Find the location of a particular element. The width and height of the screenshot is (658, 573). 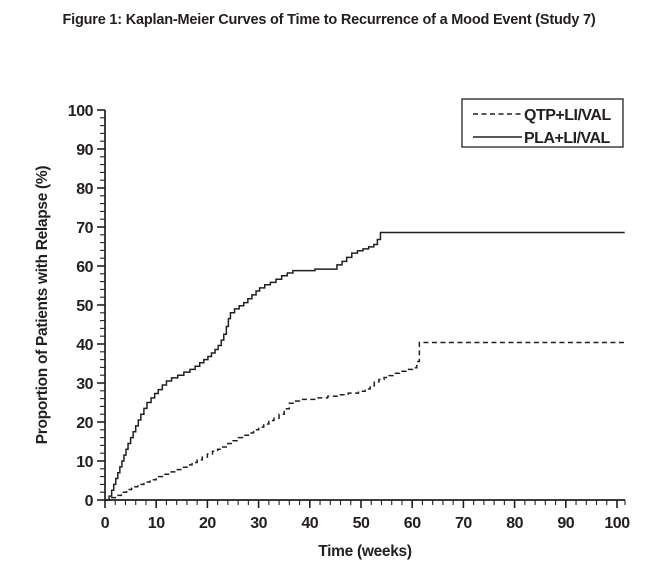

y-tick-label: 20 is located at coordinates (84, 423).